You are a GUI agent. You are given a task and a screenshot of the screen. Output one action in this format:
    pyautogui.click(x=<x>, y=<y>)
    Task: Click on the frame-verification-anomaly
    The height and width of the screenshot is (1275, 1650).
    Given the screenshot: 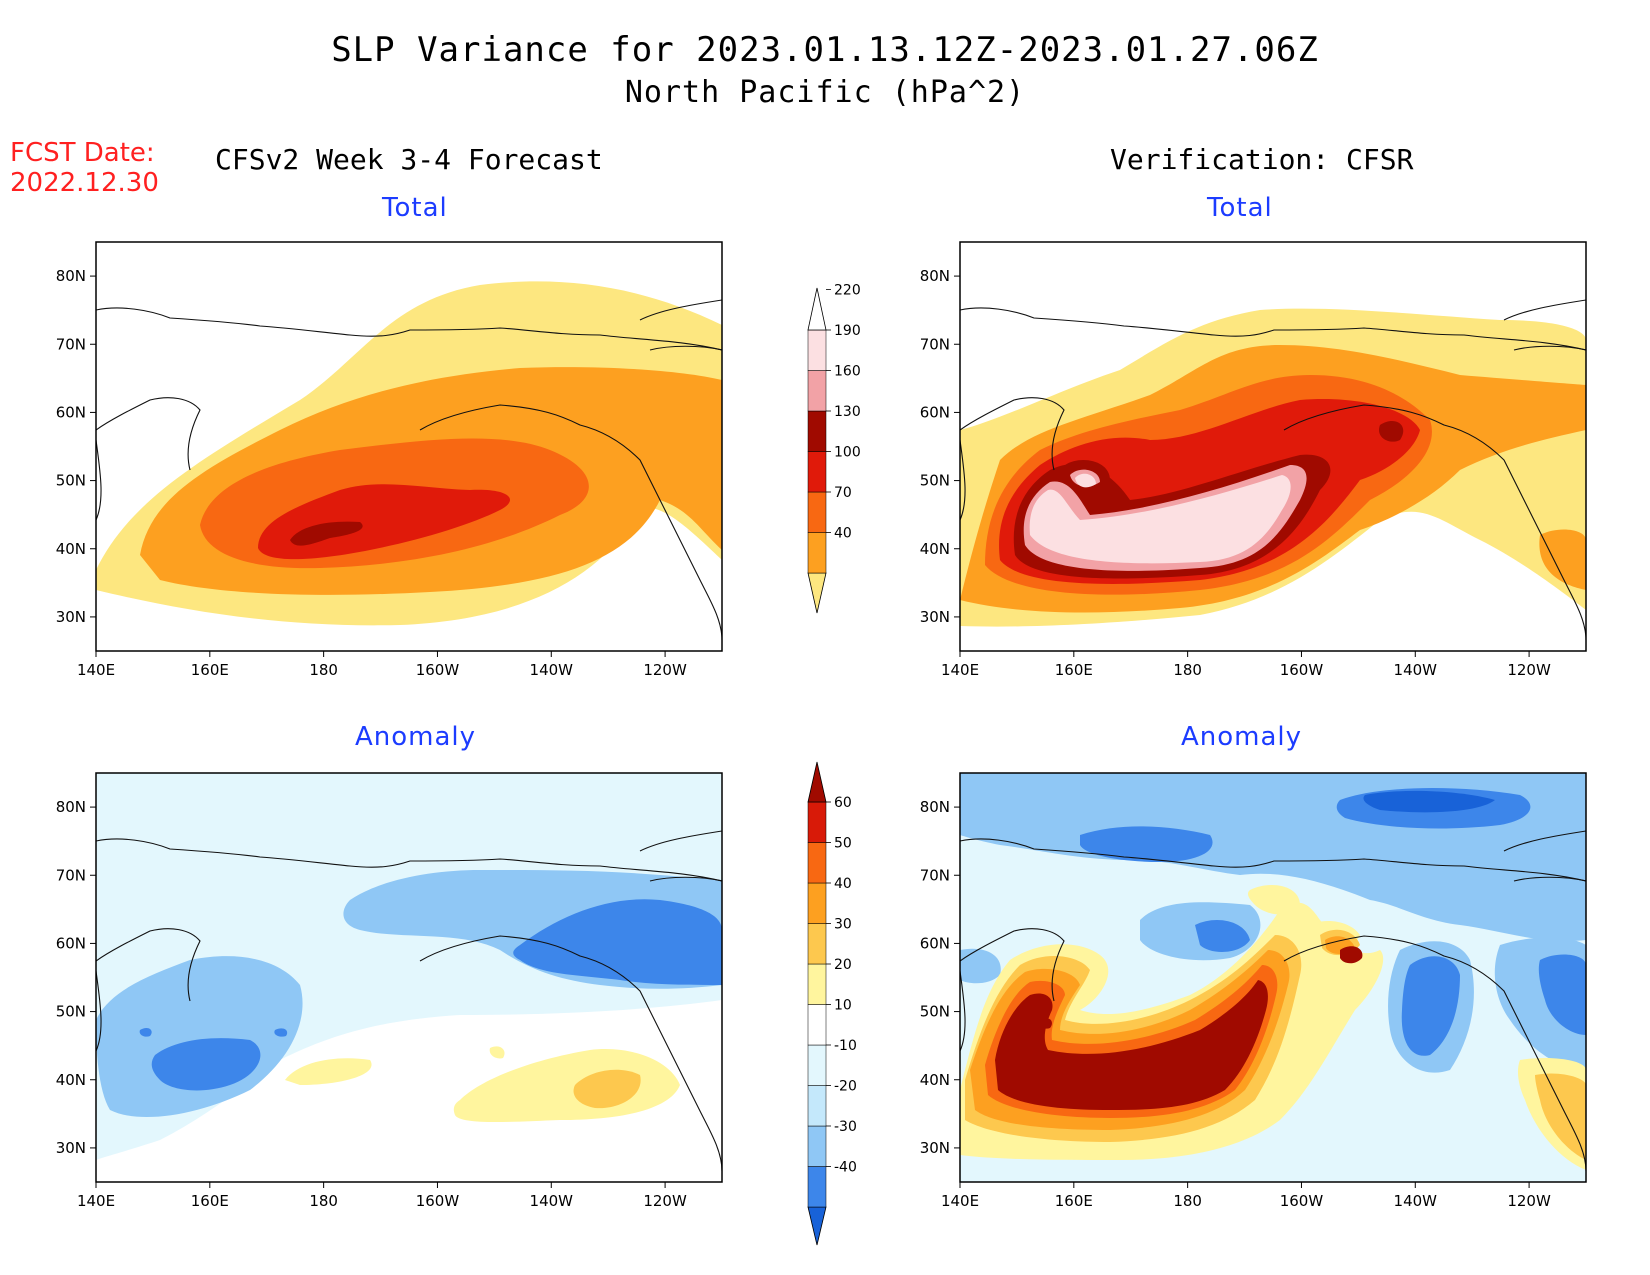 What is the action you would take?
    pyautogui.click(x=1273, y=977)
    